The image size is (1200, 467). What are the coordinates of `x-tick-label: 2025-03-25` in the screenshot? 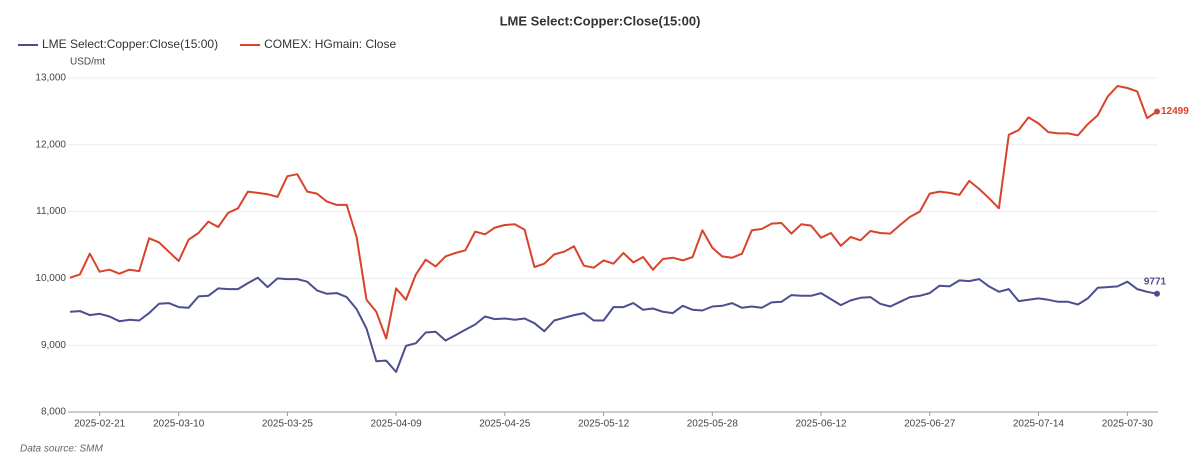 It's located at (288, 424).